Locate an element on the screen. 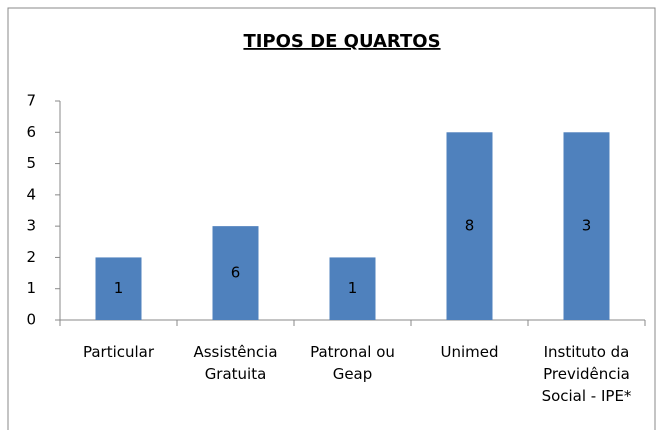  bar-annotation: 8 is located at coordinates (470, 226).